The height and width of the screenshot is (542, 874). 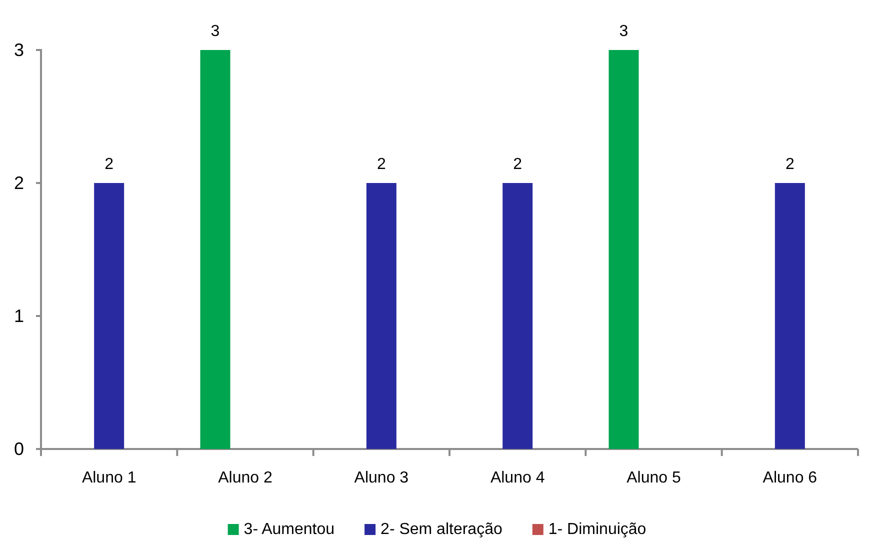 What do you see at coordinates (19, 50) in the screenshot?
I see `y-tick-label: 3` at bounding box center [19, 50].